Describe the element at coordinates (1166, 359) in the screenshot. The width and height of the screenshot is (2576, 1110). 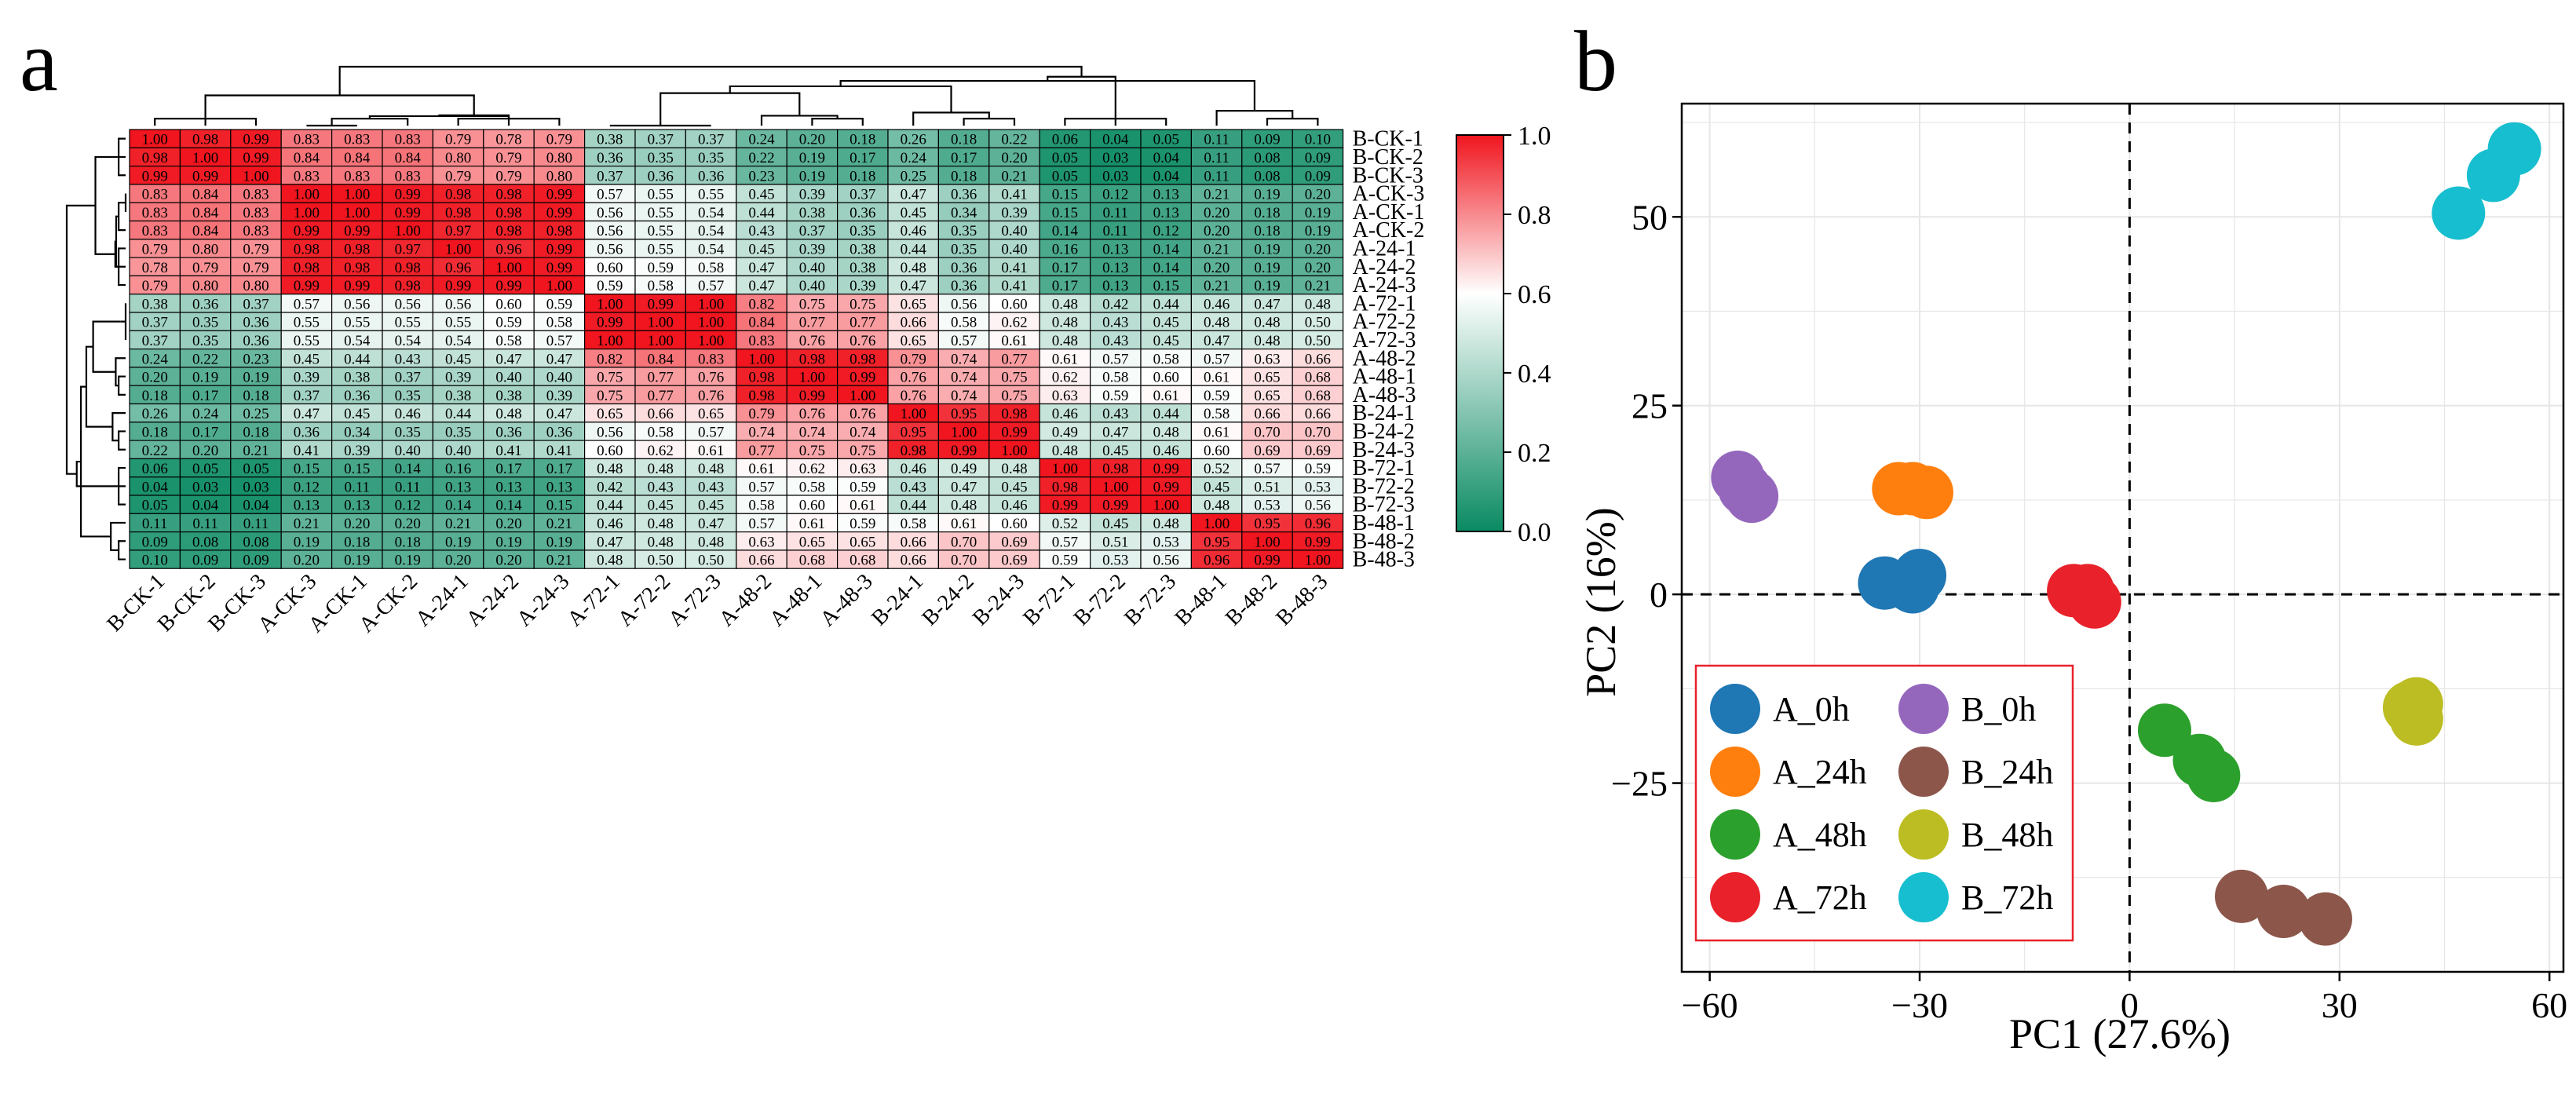
I see `heatmap-cell-value: 0.58` at that location.